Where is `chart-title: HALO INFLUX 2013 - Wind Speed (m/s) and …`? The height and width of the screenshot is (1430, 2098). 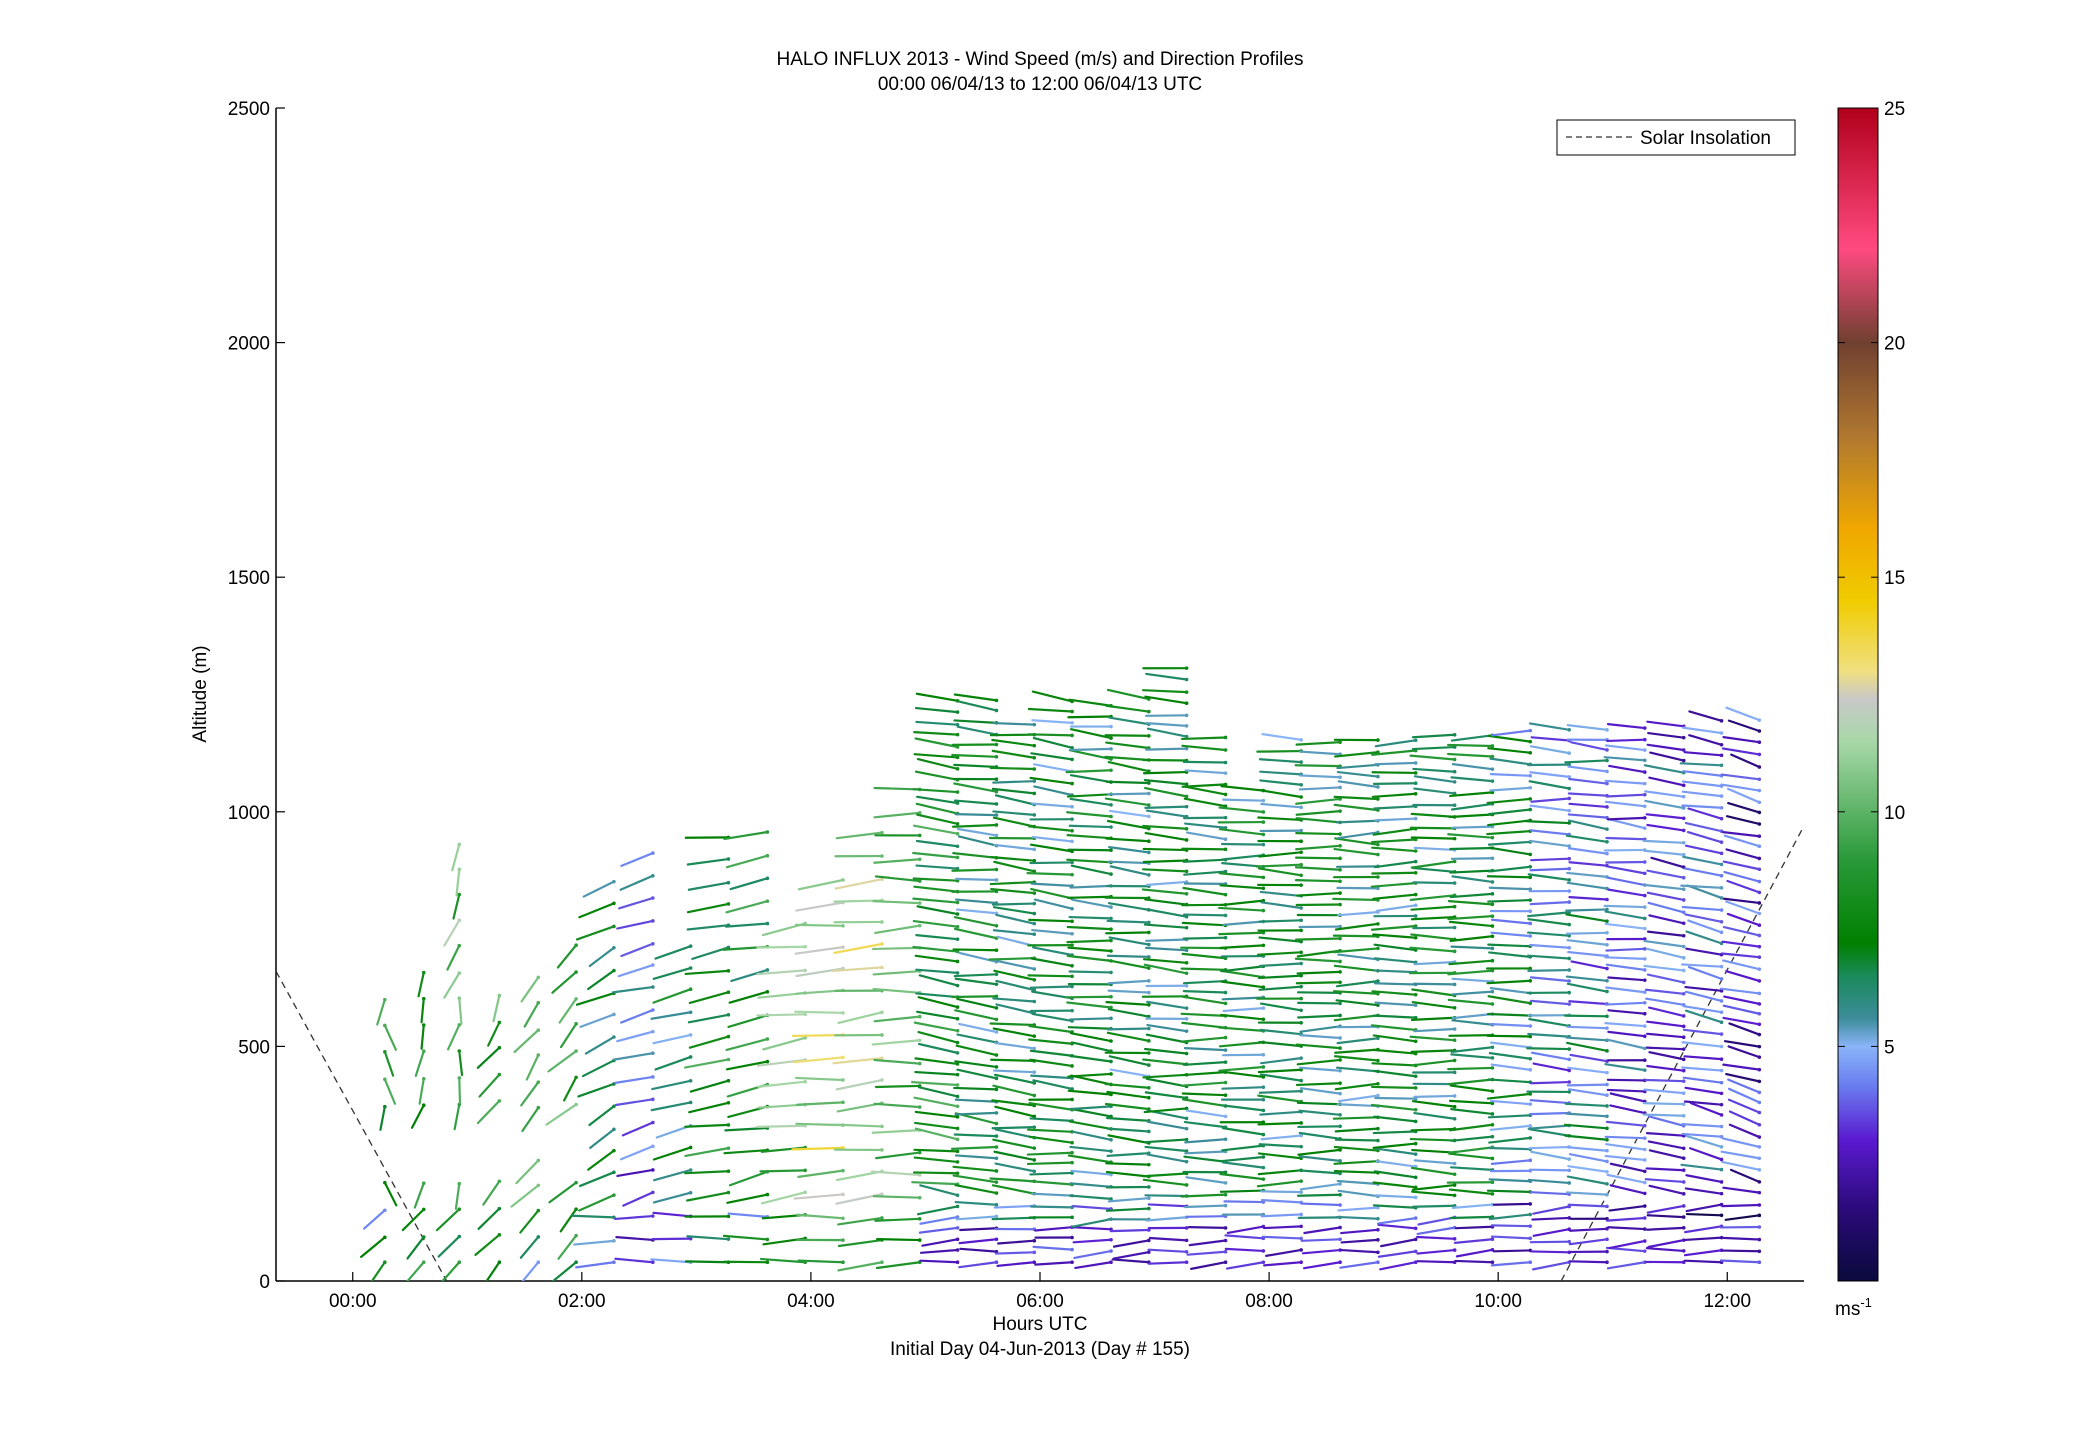 chart-title: HALO INFLUX 2013 - Wind Speed (m/s) and … is located at coordinates (1040, 59).